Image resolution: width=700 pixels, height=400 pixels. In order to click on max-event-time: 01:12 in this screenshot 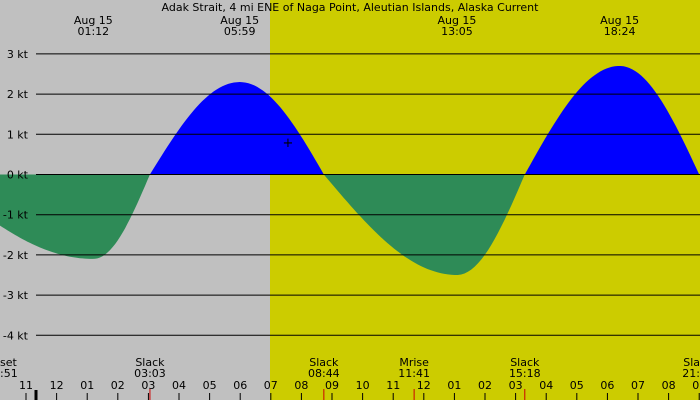, I will do `click(93, 31)`.